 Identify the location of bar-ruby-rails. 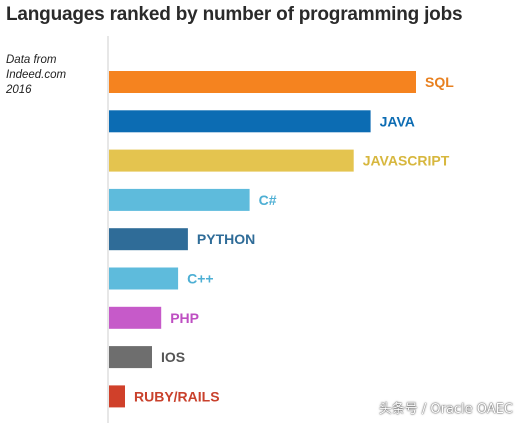
(117, 396).